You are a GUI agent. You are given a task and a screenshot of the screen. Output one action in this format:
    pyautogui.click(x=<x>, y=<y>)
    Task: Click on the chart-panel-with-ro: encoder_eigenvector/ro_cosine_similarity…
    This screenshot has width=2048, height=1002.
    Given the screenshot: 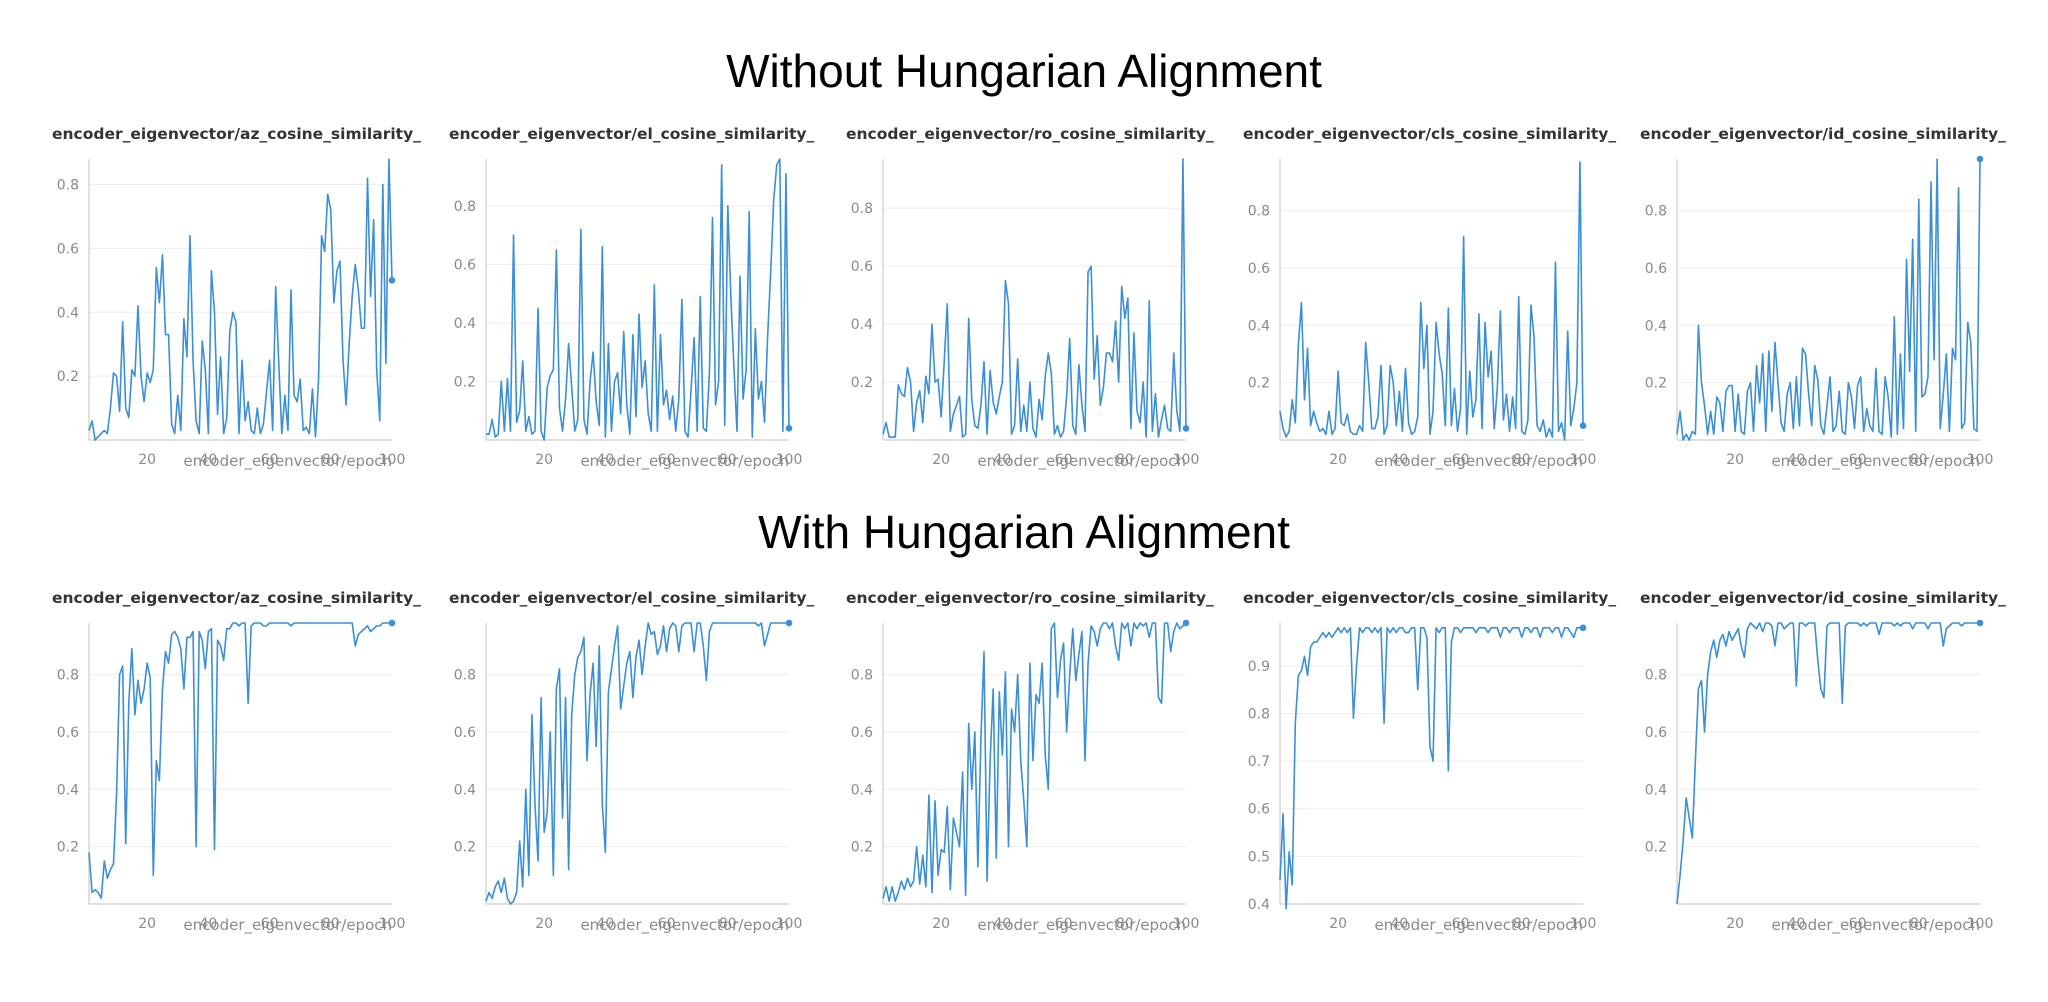 What is the action you would take?
    pyautogui.click(x=1036, y=774)
    